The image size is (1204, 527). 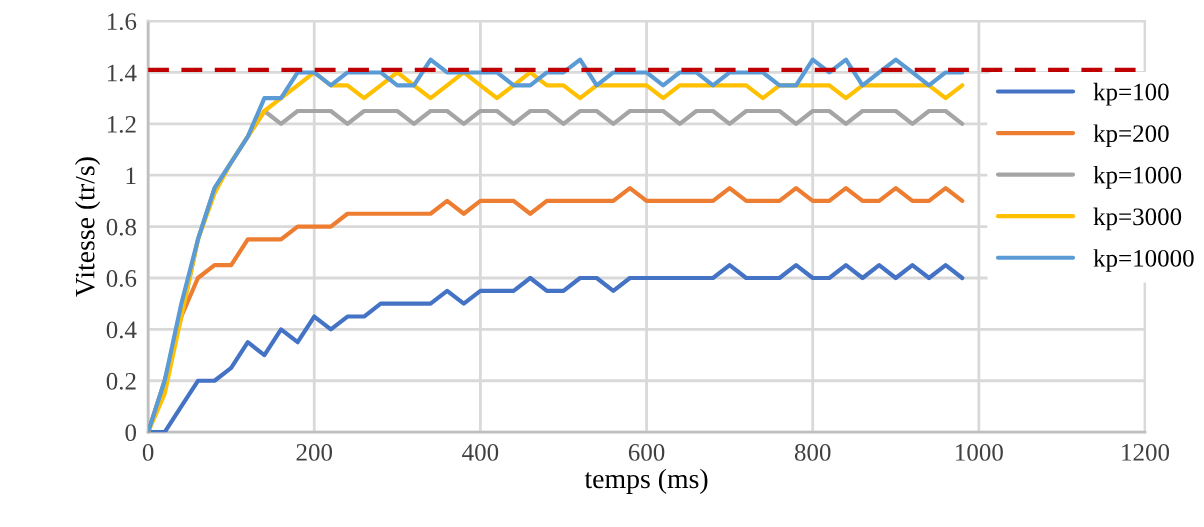 I want to click on x-tick-label: 0, so click(x=148, y=452).